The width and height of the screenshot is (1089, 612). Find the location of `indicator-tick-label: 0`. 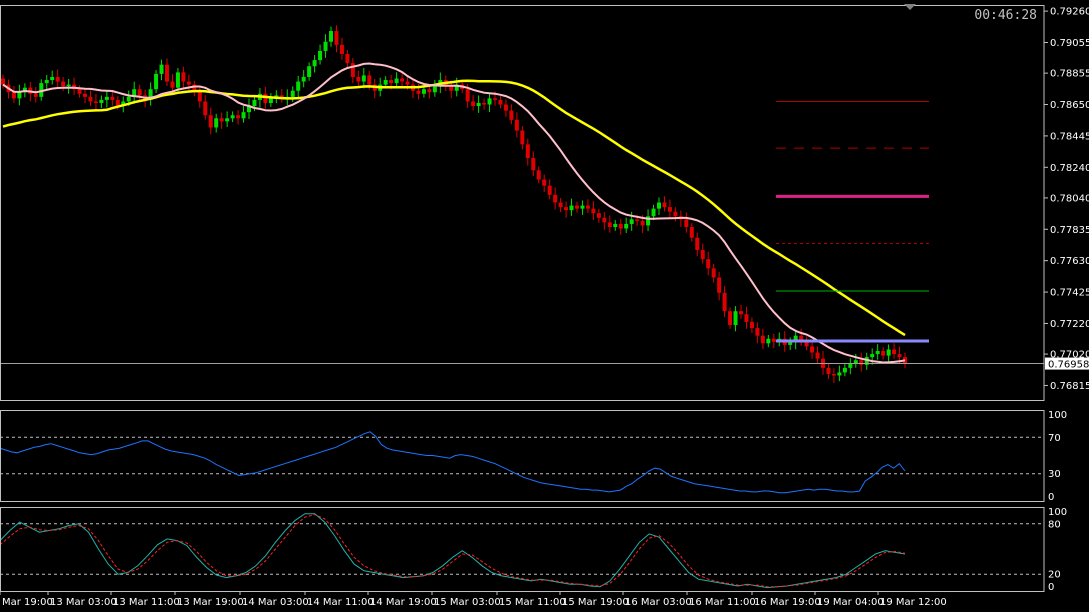

indicator-tick-label: 0 is located at coordinates (1051, 497).